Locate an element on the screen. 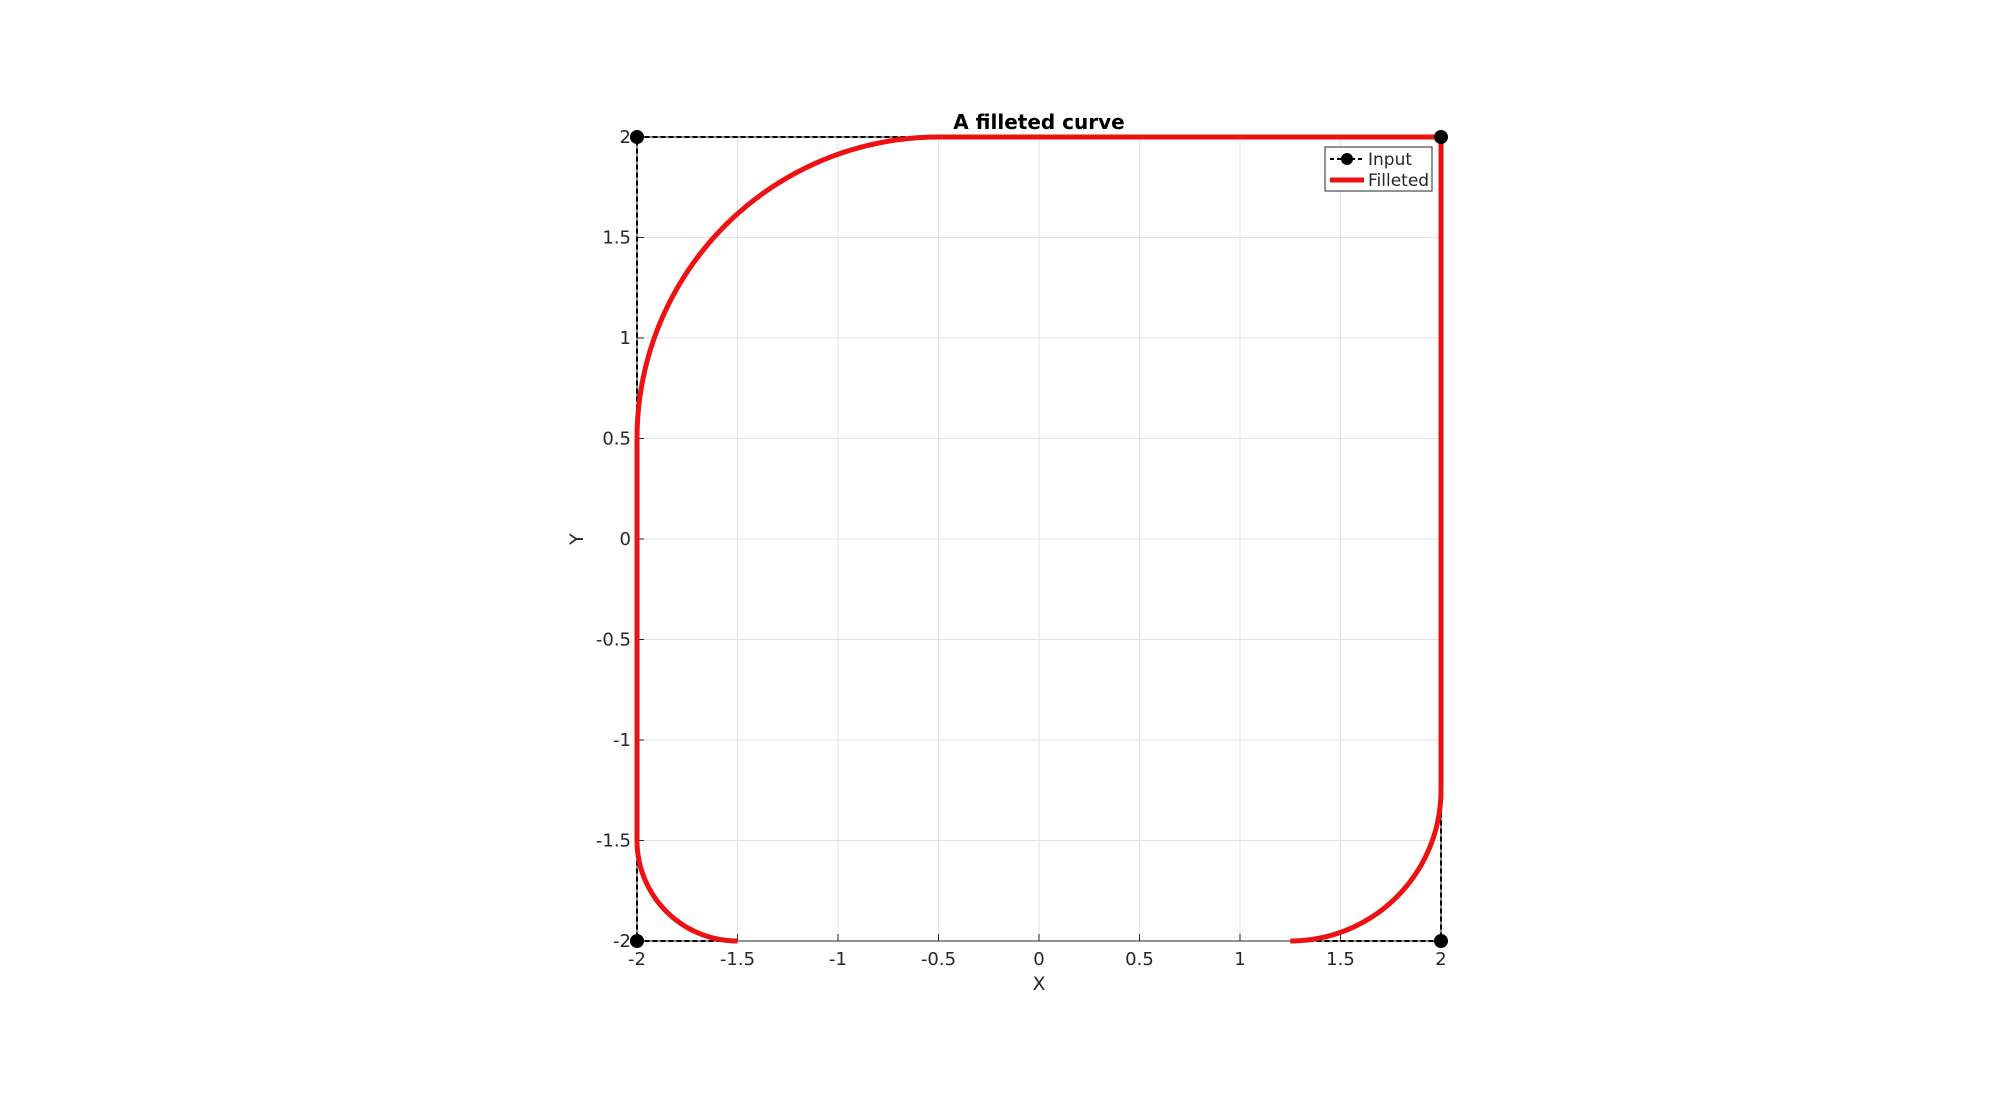 This screenshot has width=2000, height=1113. x-tick-label: -0.5 is located at coordinates (938, 959).